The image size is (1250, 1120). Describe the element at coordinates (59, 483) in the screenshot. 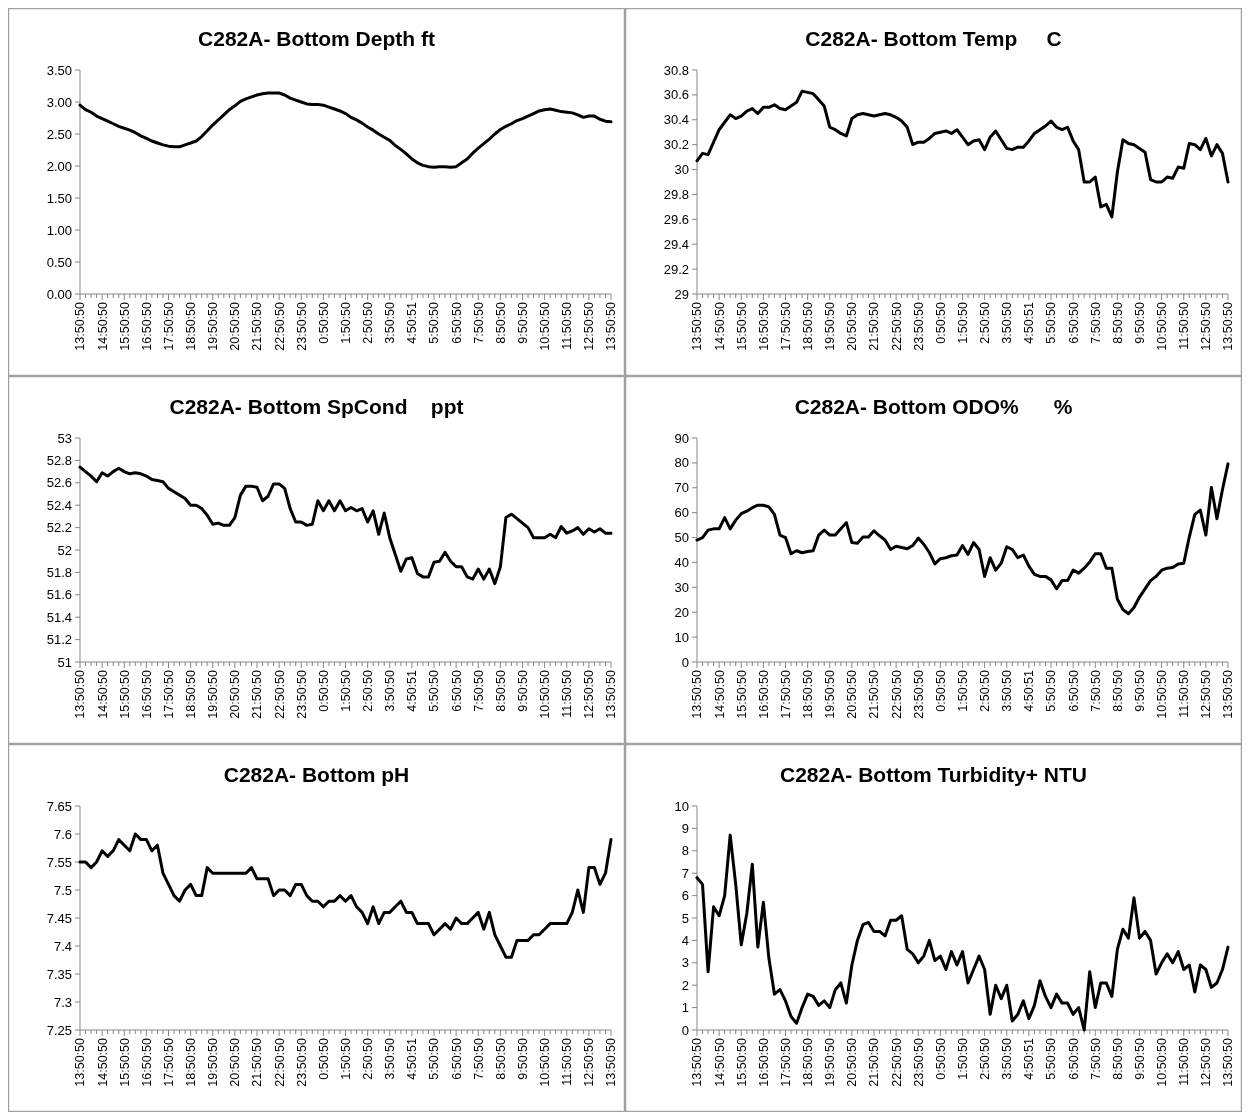

I see `y-tick-label: 52.6` at that location.